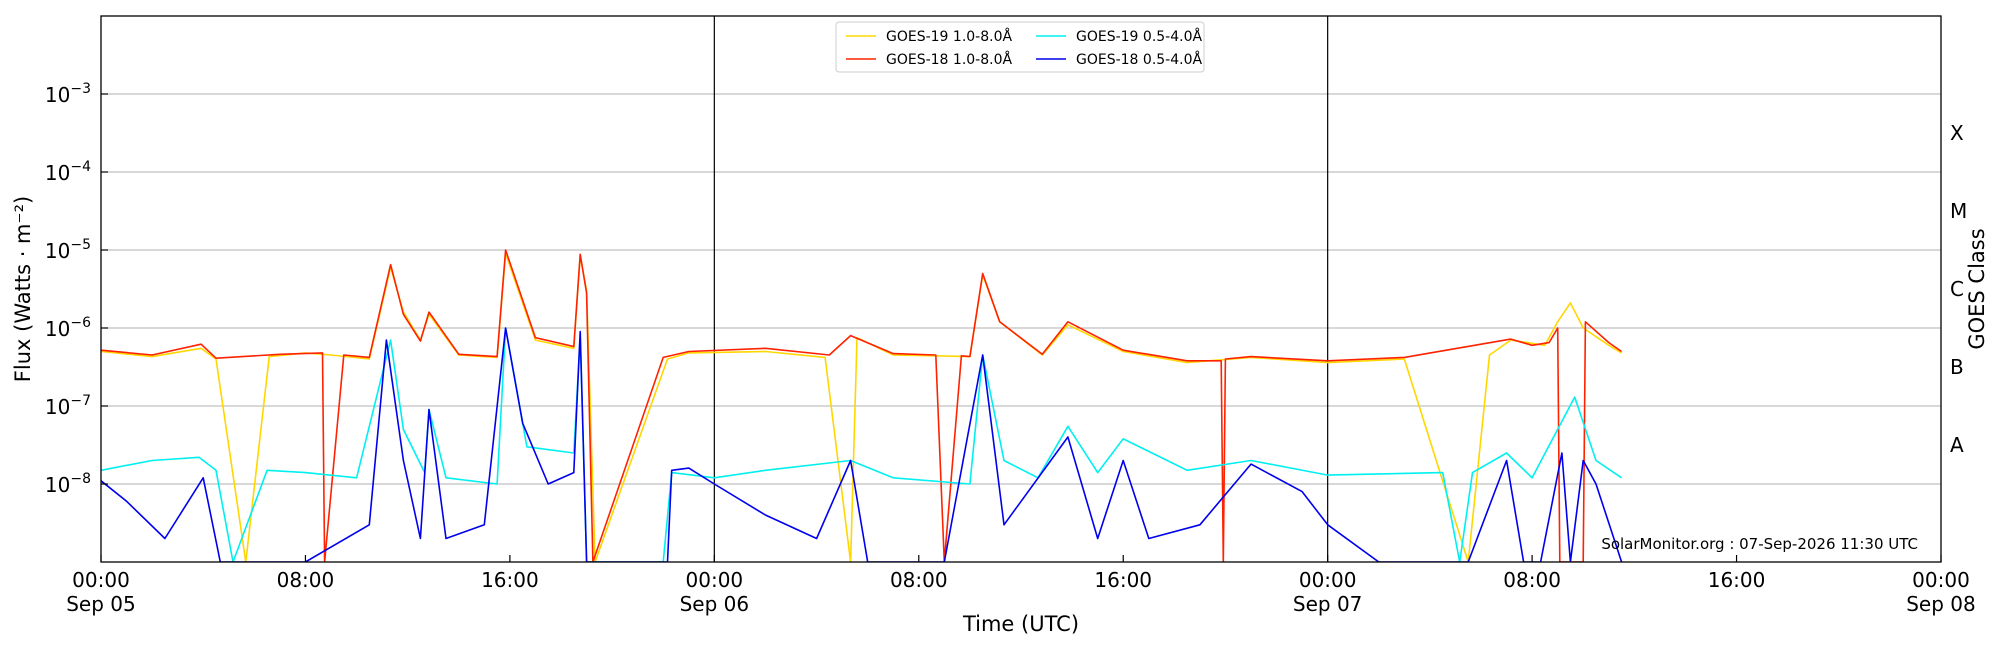 The height and width of the screenshot is (650, 2000). What do you see at coordinates (68, 406) in the screenshot?
I see `y-tick-label: 10⁻⁷` at bounding box center [68, 406].